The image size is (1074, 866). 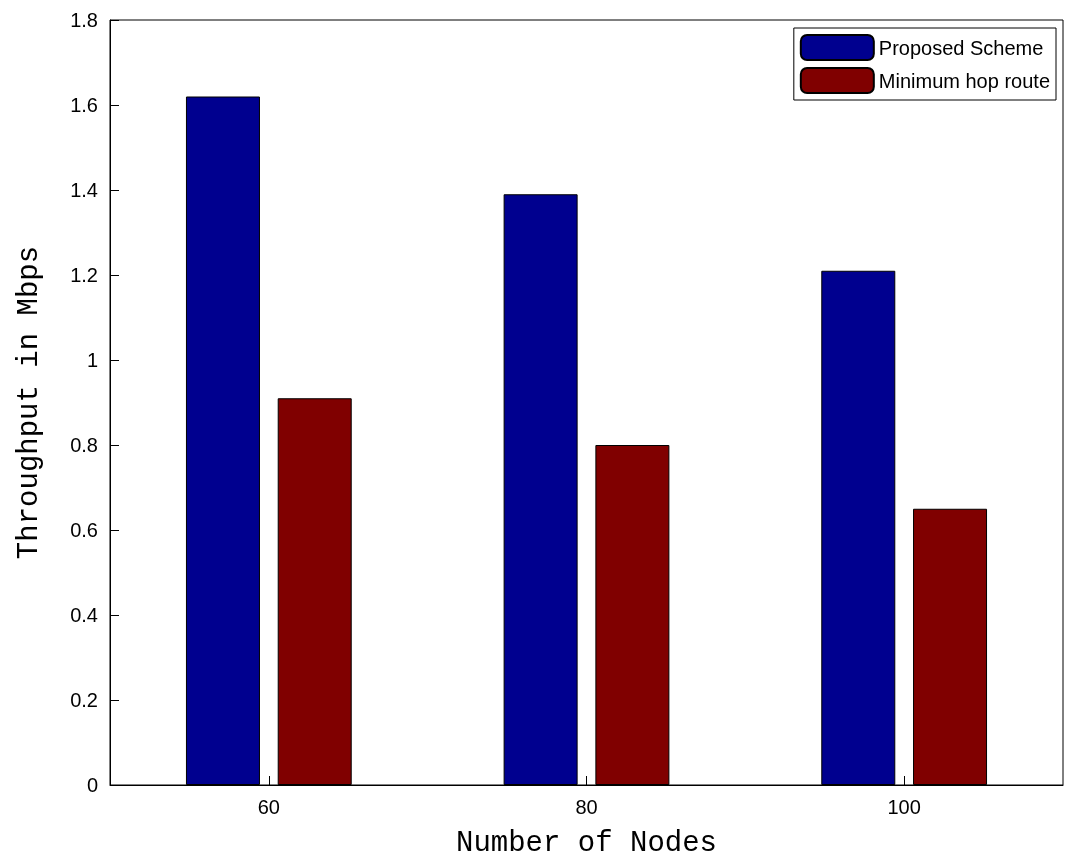 What do you see at coordinates (586, 843) in the screenshot?
I see `x-axis-title: Number of Nodes` at bounding box center [586, 843].